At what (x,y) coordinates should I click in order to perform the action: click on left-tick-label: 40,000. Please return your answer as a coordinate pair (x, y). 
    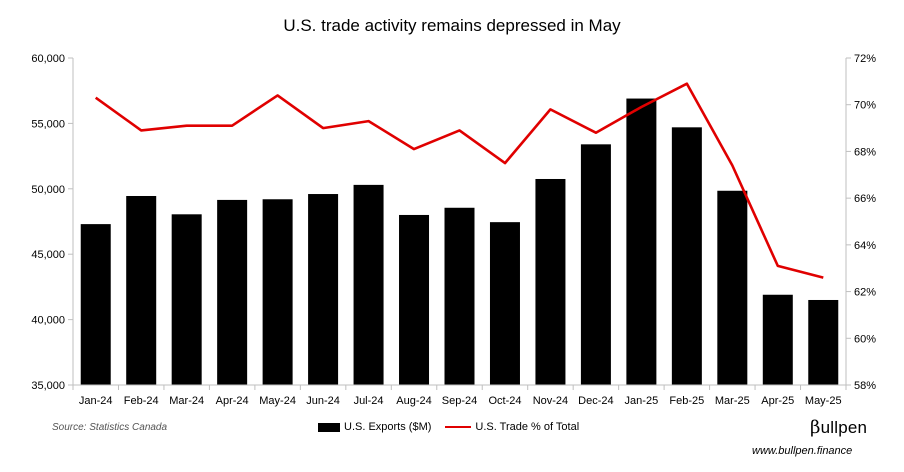
    Looking at the image, I should click on (48, 321).